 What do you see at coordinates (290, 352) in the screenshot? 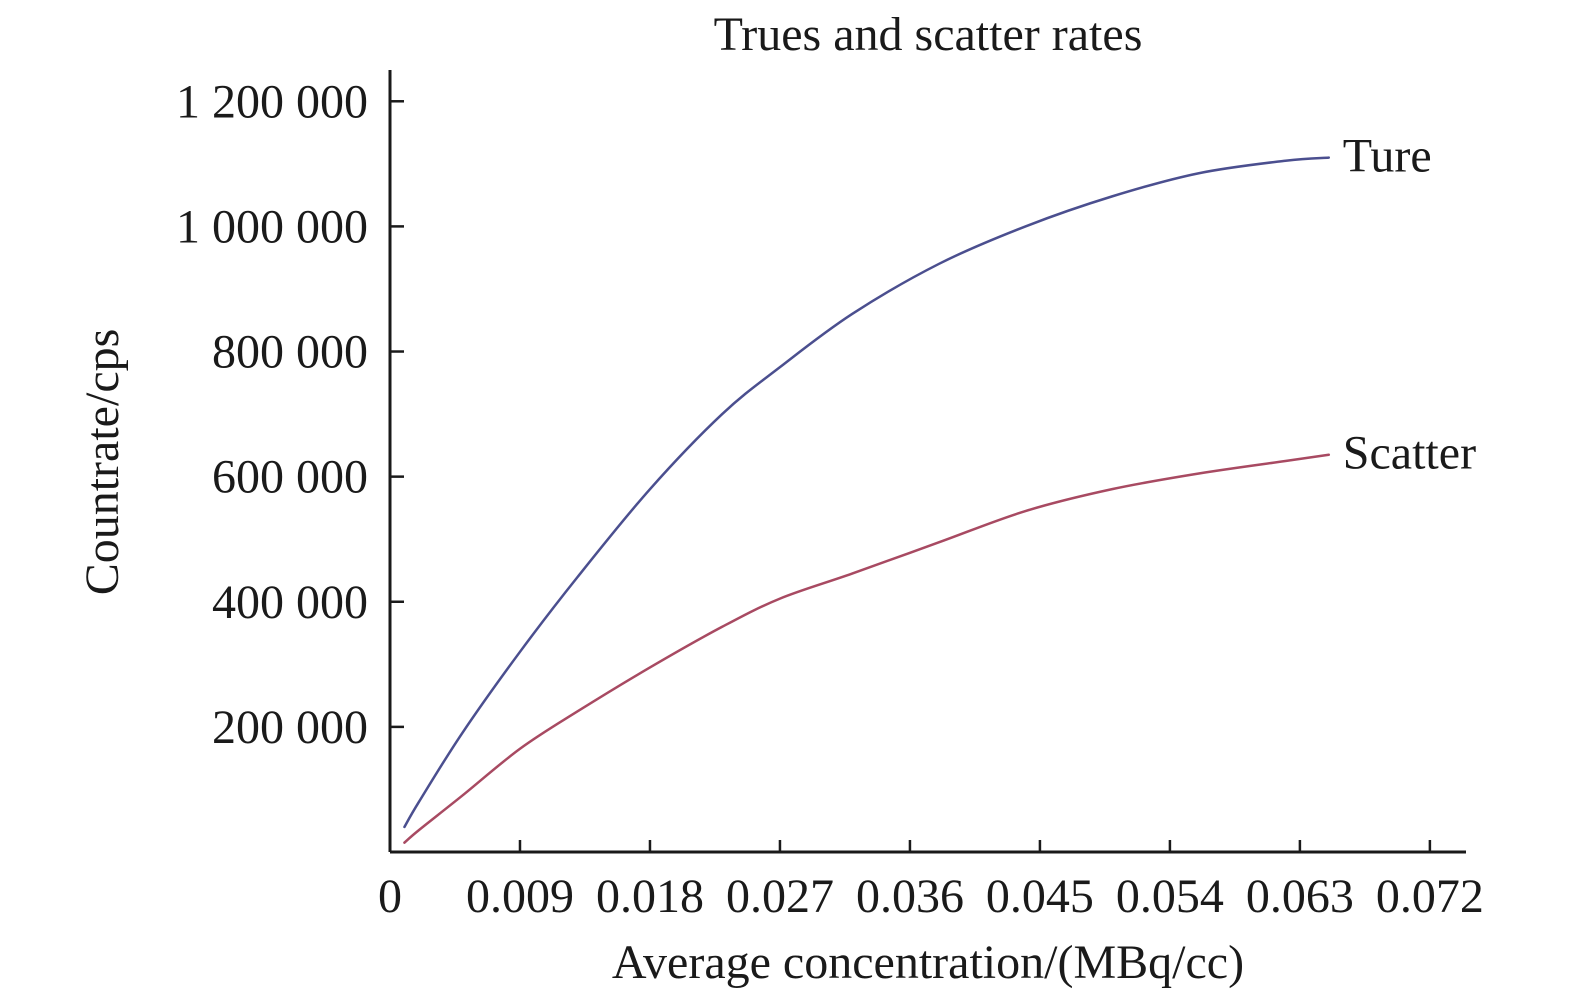
I see `y-tick-label: 800 000` at bounding box center [290, 352].